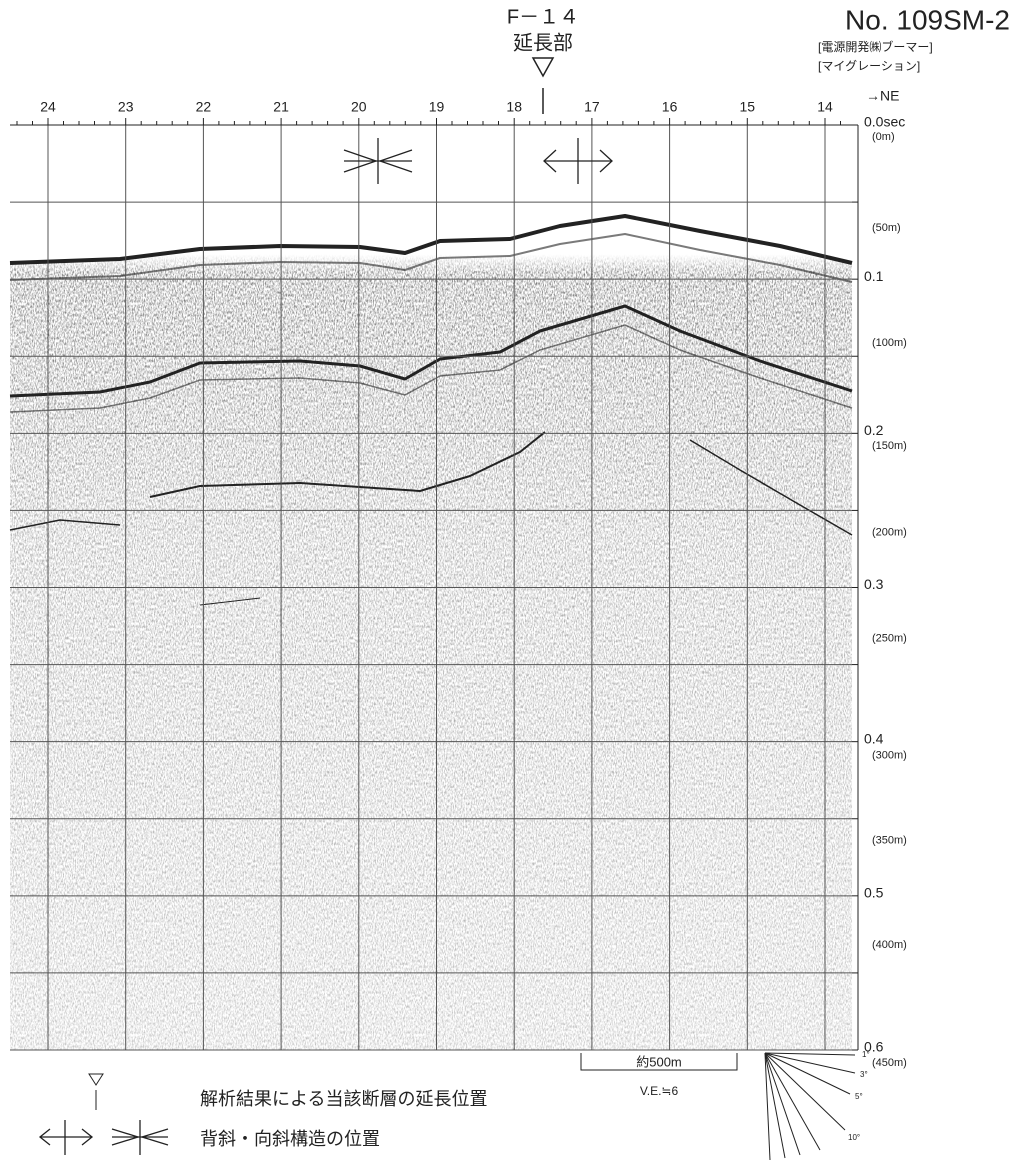 The image size is (1022, 1172). Describe the element at coordinates (874, 738) in the screenshot. I see `time-label: 0.4` at that location.